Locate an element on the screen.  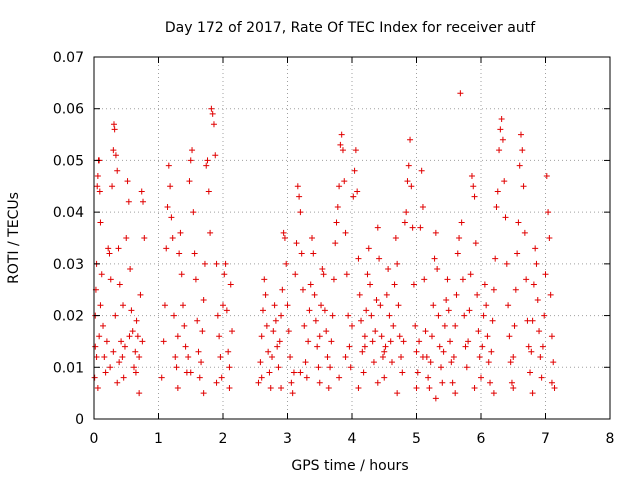
x-tick-label: 7 is located at coordinates (545, 439).